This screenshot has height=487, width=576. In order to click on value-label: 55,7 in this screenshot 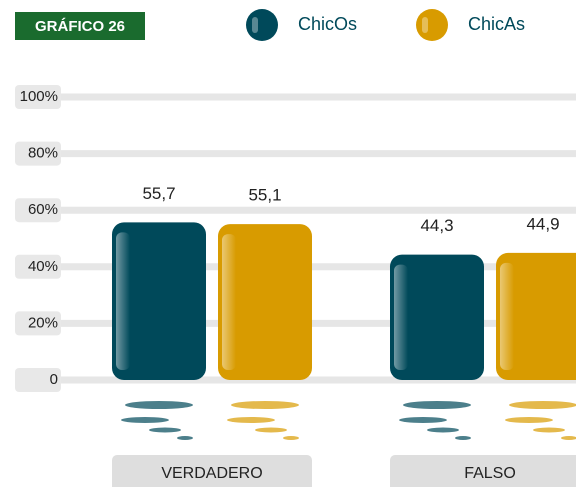, I will do `click(158, 193)`.